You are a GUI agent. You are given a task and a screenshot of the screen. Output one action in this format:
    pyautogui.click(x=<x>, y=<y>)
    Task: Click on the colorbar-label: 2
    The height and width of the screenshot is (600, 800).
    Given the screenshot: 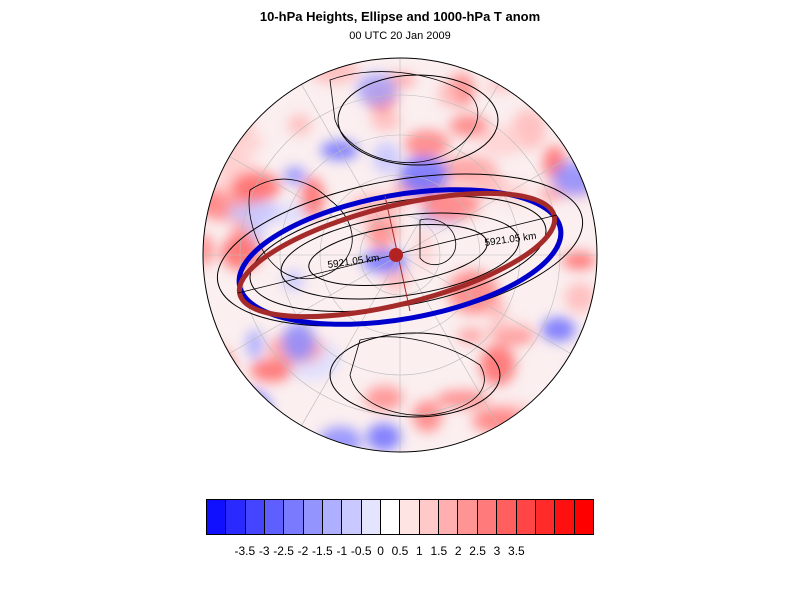 What is the action you would take?
    pyautogui.click(x=458, y=551)
    